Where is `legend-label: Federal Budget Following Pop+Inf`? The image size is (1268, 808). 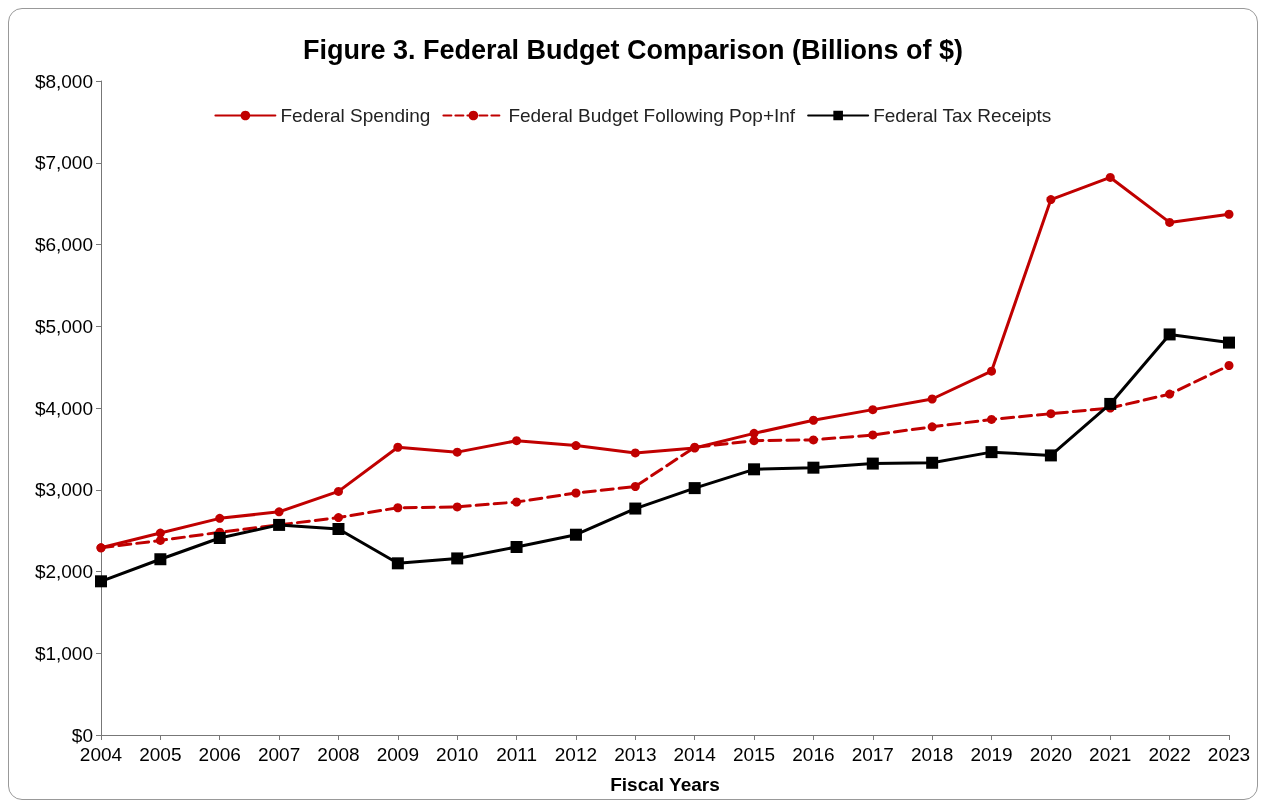
legend-label: Federal Budget Following Pop+Inf is located at coordinates (652, 115).